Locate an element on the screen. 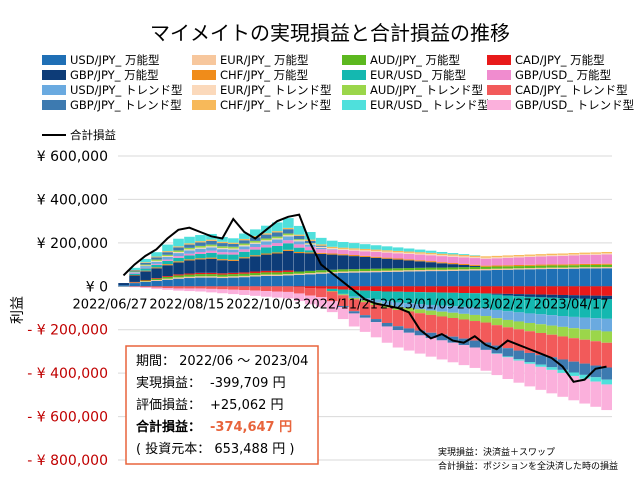 Image resolution: width=640 pixels, height=480 pixels. y-tick-label: ¥ 600,000 is located at coordinates (72, 157).